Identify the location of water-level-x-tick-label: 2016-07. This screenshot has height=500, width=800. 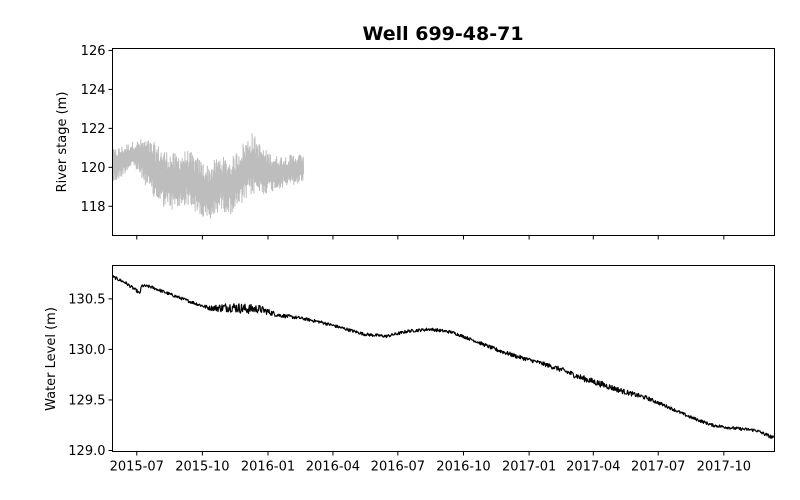
(398, 467).